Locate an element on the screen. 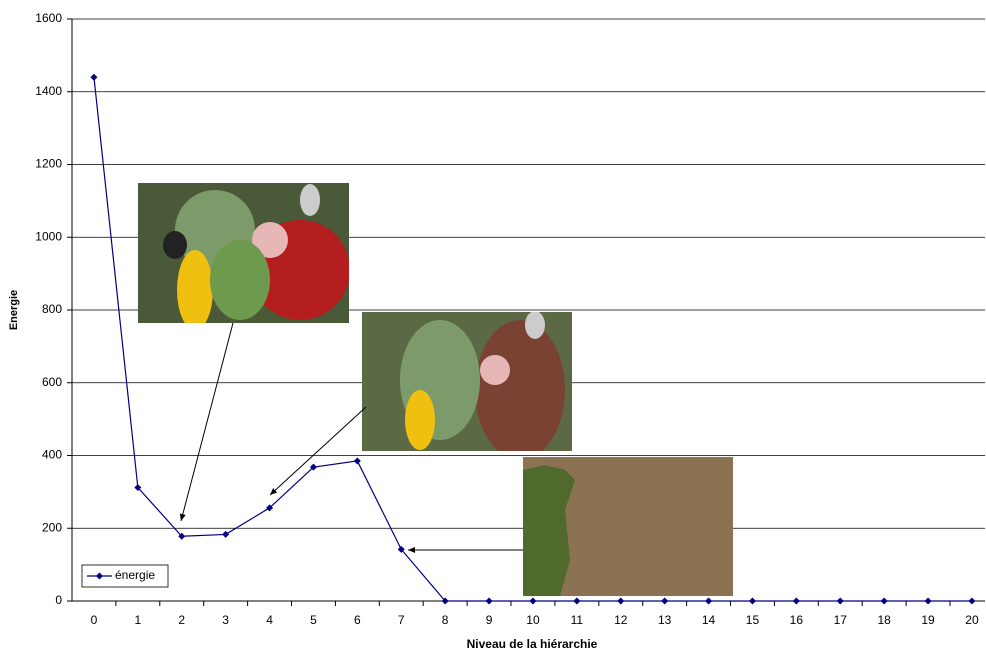 Image resolution: width=986 pixels, height=658 pixels. y-tick-label: 200 is located at coordinates (52, 527).